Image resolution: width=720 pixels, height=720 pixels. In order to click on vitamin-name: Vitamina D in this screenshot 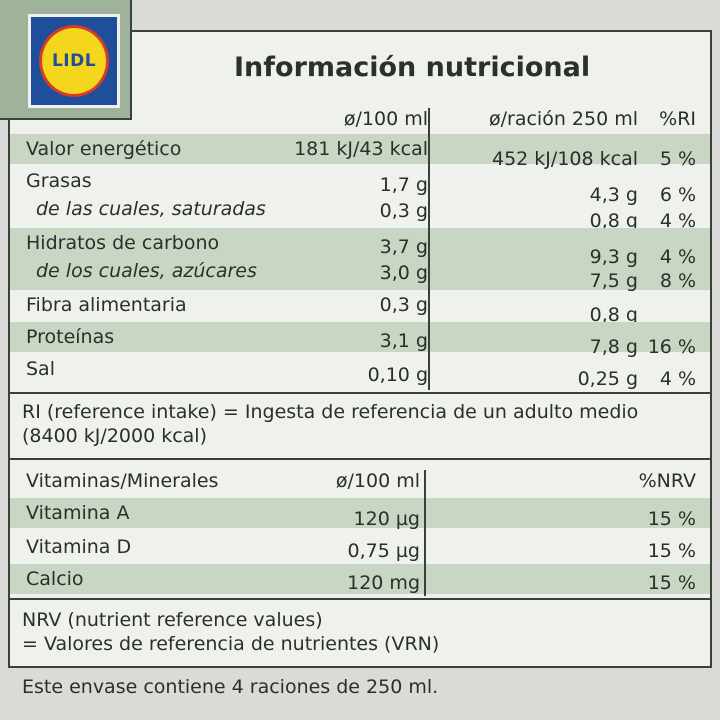, I will do `click(79, 547)`.